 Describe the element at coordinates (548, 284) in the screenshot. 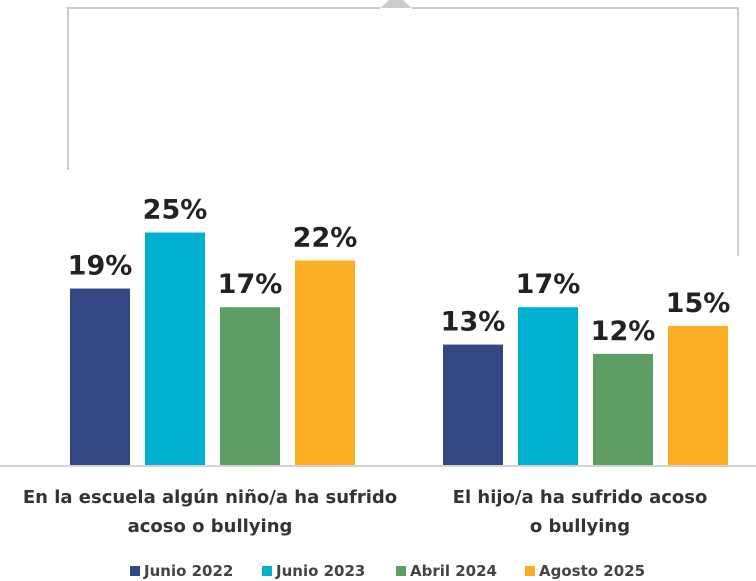

I see `data-label-1-1: 17%` at that location.